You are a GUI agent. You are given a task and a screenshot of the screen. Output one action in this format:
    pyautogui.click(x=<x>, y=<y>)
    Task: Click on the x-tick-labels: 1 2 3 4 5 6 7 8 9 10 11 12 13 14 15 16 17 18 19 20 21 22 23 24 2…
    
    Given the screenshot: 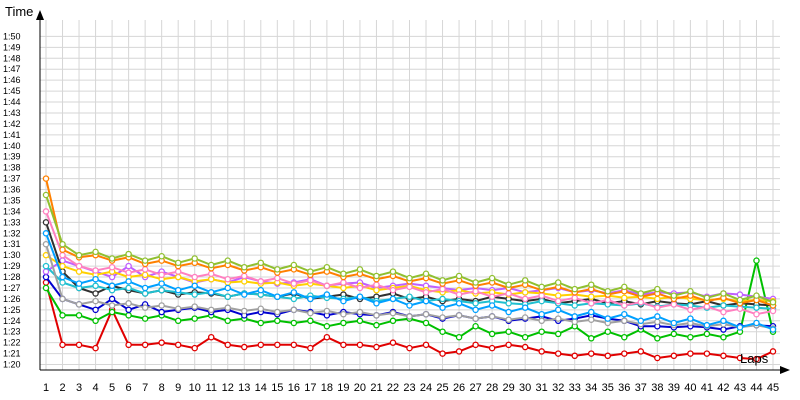 What is the action you would take?
    pyautogui.click(x=411, y=388)
    